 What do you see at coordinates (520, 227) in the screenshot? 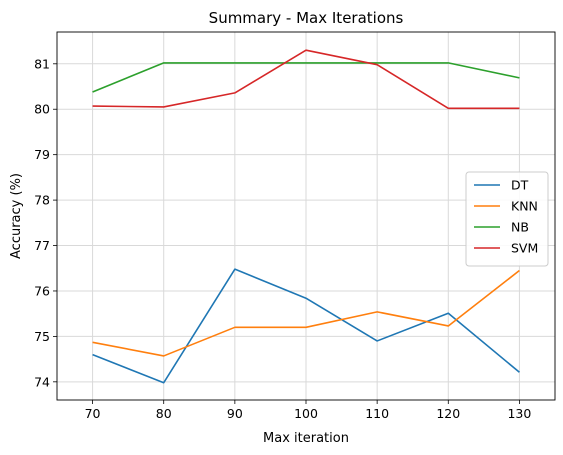
I see `legend-label-nb: NB` at bounding box center [520, 227].